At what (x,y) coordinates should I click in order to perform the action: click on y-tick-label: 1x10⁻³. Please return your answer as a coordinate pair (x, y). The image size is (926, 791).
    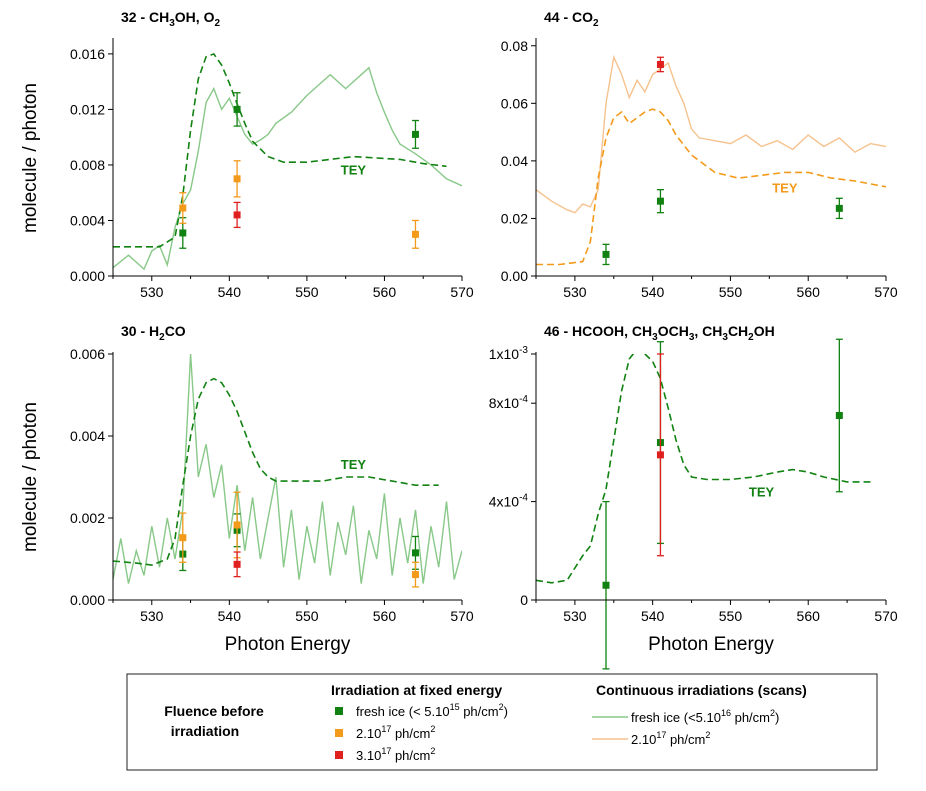
    Looking at the image, I should click on (509, 353).